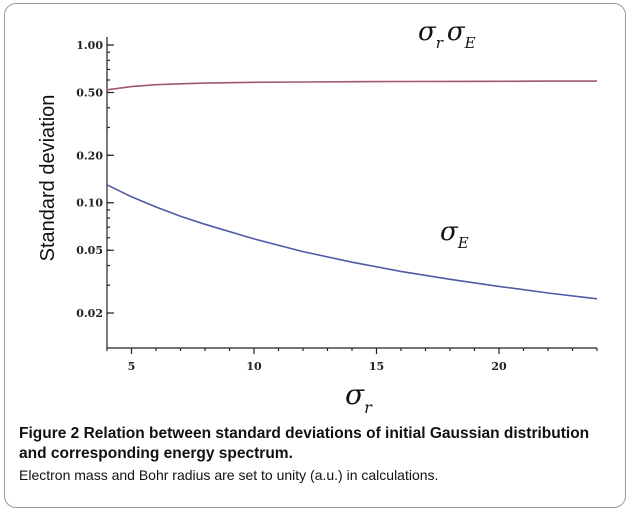  What do you see at coordinates (89, 313) in the screenshot?
I see `y-tick-label: 0.02` at bounding box center [89, 313].